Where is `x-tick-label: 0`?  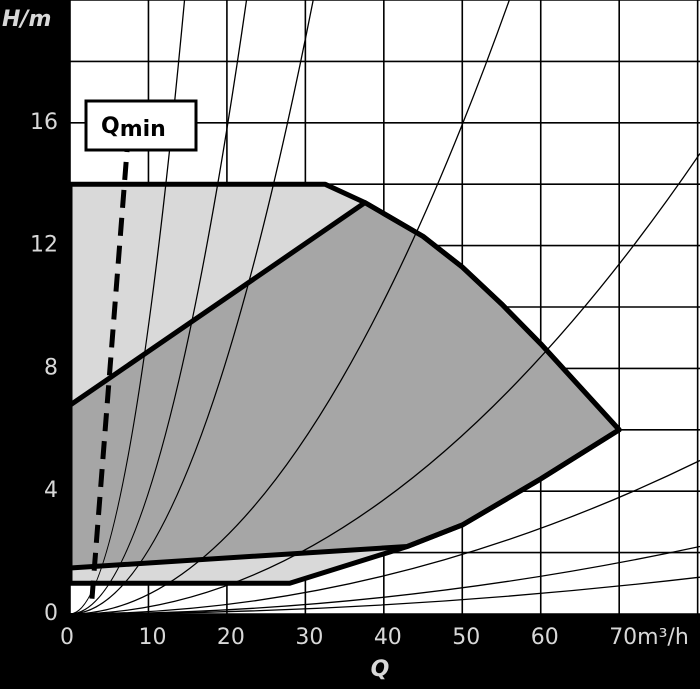 x-tick-label: 0 is located at coordinates (67, 637).